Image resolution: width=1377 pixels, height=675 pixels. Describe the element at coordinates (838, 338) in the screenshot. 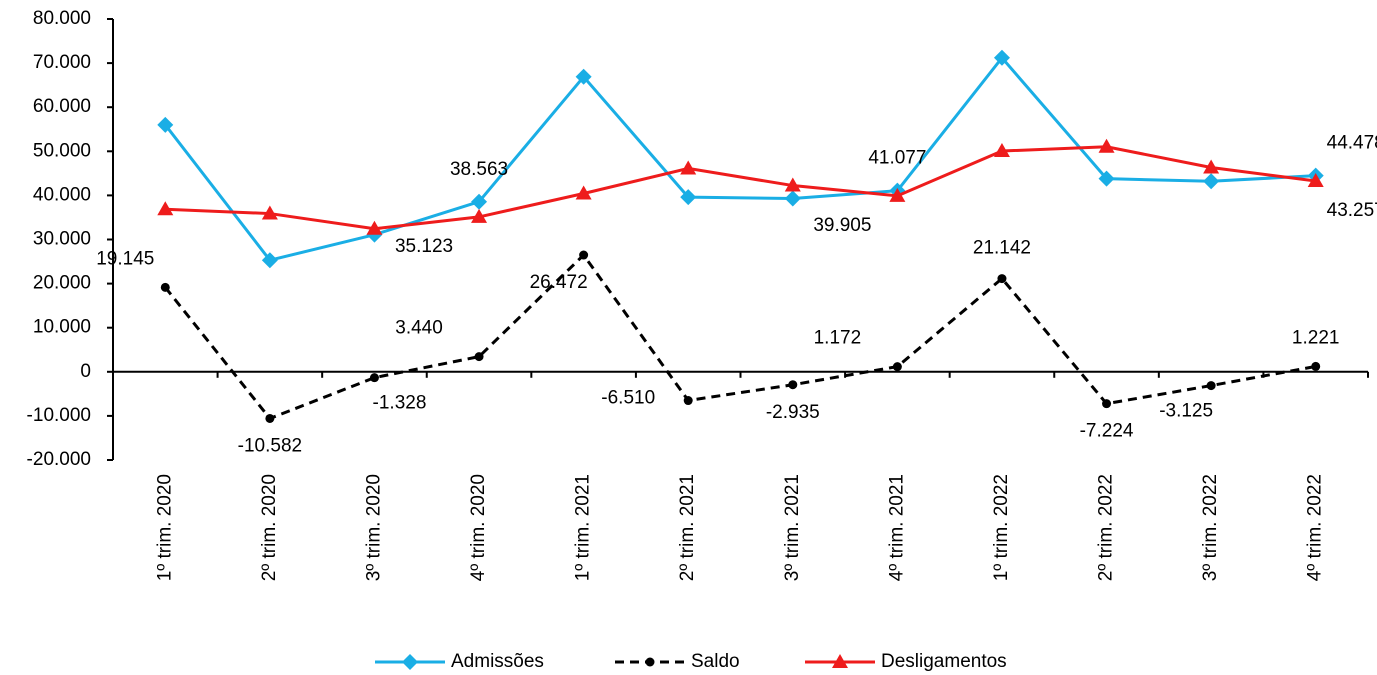

I see `data-label: 1.172` at that location.